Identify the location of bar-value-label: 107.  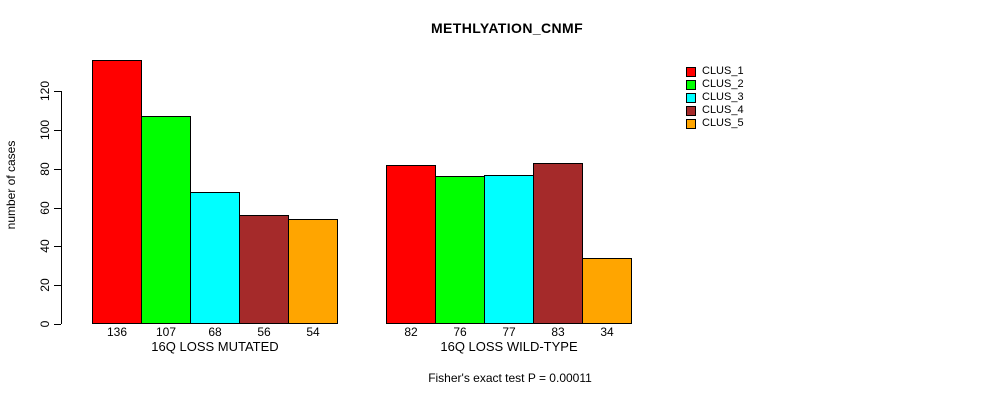
(166, 332).